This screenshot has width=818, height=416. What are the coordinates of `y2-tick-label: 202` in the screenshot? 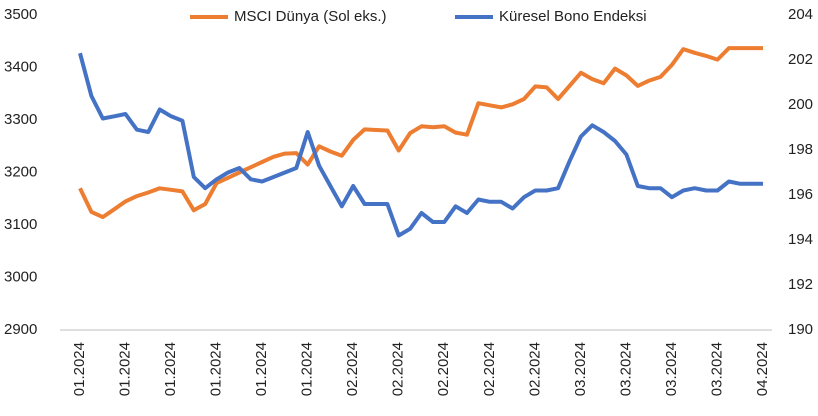 It's located at (800, 59).